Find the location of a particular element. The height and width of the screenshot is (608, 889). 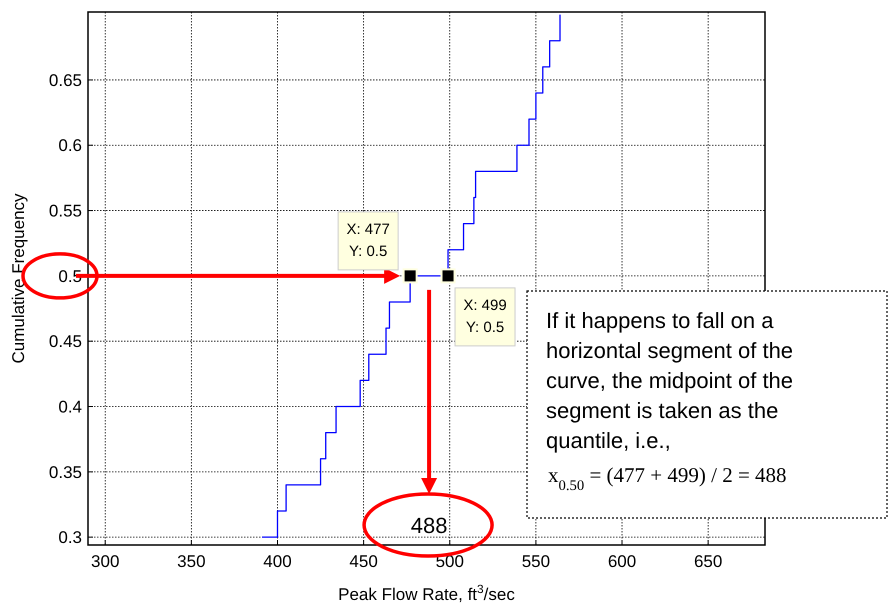

y-tick-label: 0.4 is located at coordinates (70, 406).